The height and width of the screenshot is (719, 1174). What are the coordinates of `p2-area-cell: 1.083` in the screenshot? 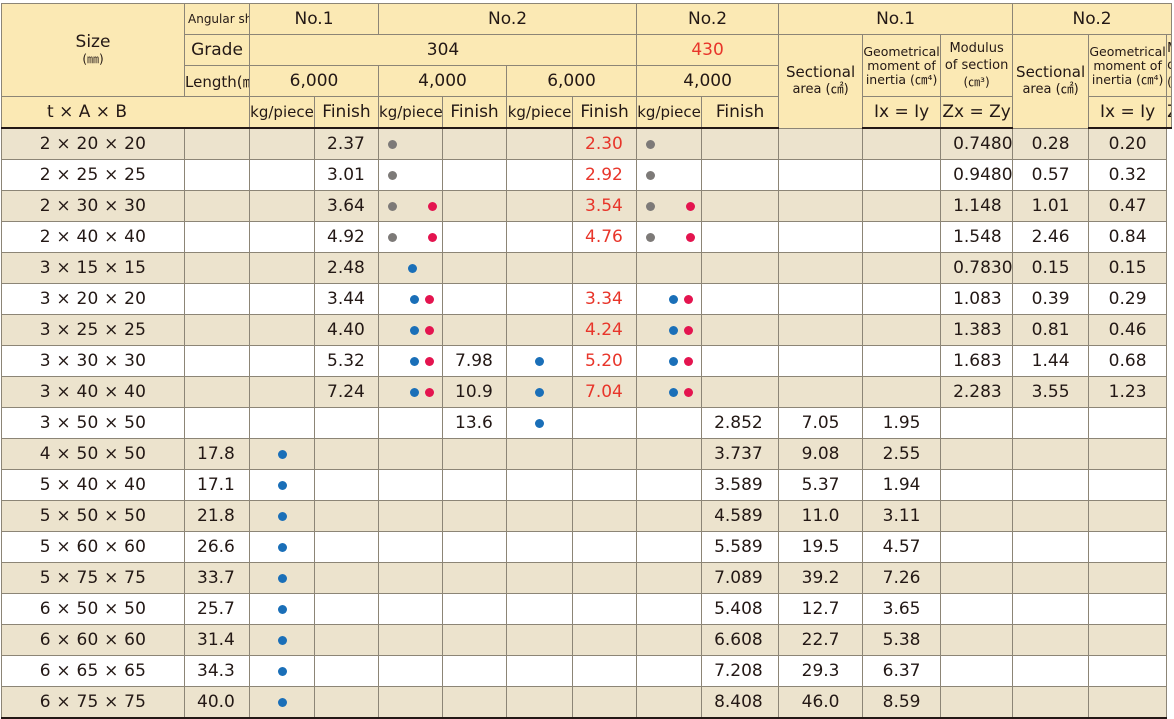 It's located at (977, 299).